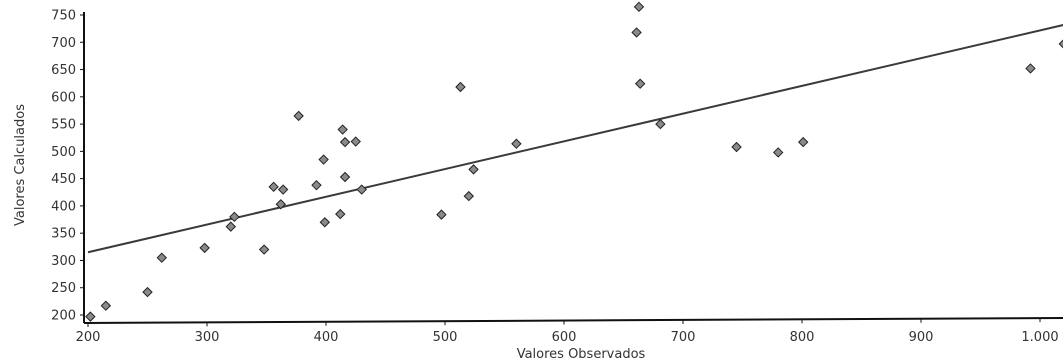  I want to click on y-tick-label: 400, so click(63, 206).